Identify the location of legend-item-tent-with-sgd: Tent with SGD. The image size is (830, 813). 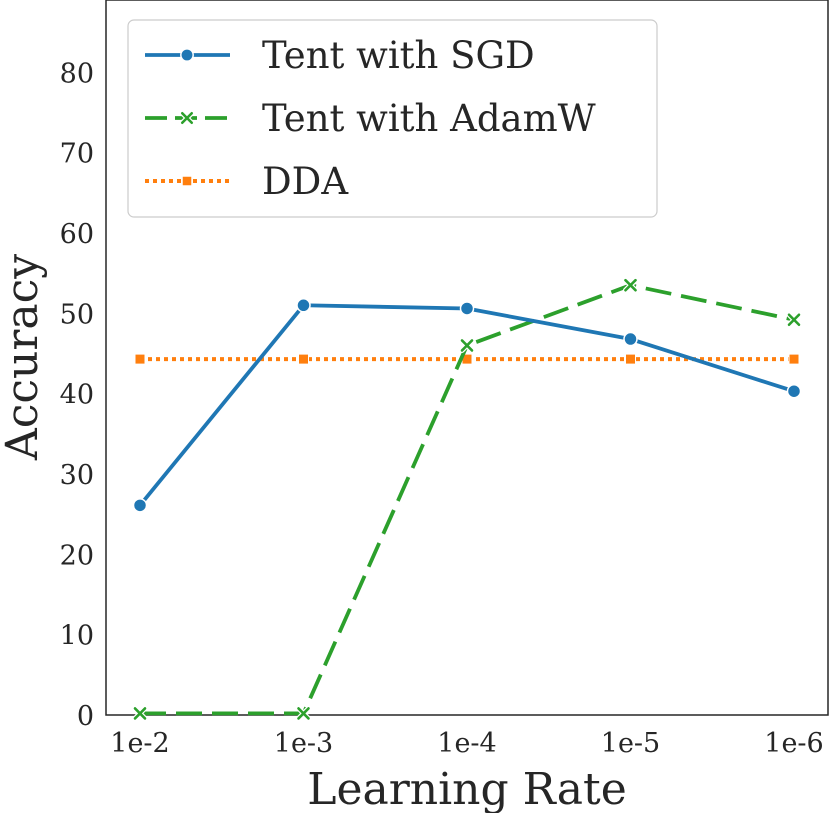
(340, 55).